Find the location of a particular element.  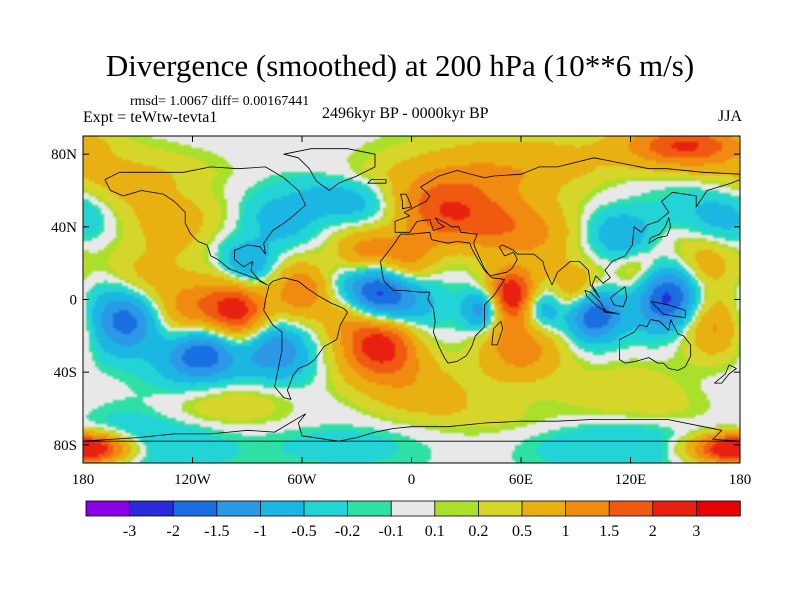

x-tick-label: 60E is located at coordinates (521, 480).